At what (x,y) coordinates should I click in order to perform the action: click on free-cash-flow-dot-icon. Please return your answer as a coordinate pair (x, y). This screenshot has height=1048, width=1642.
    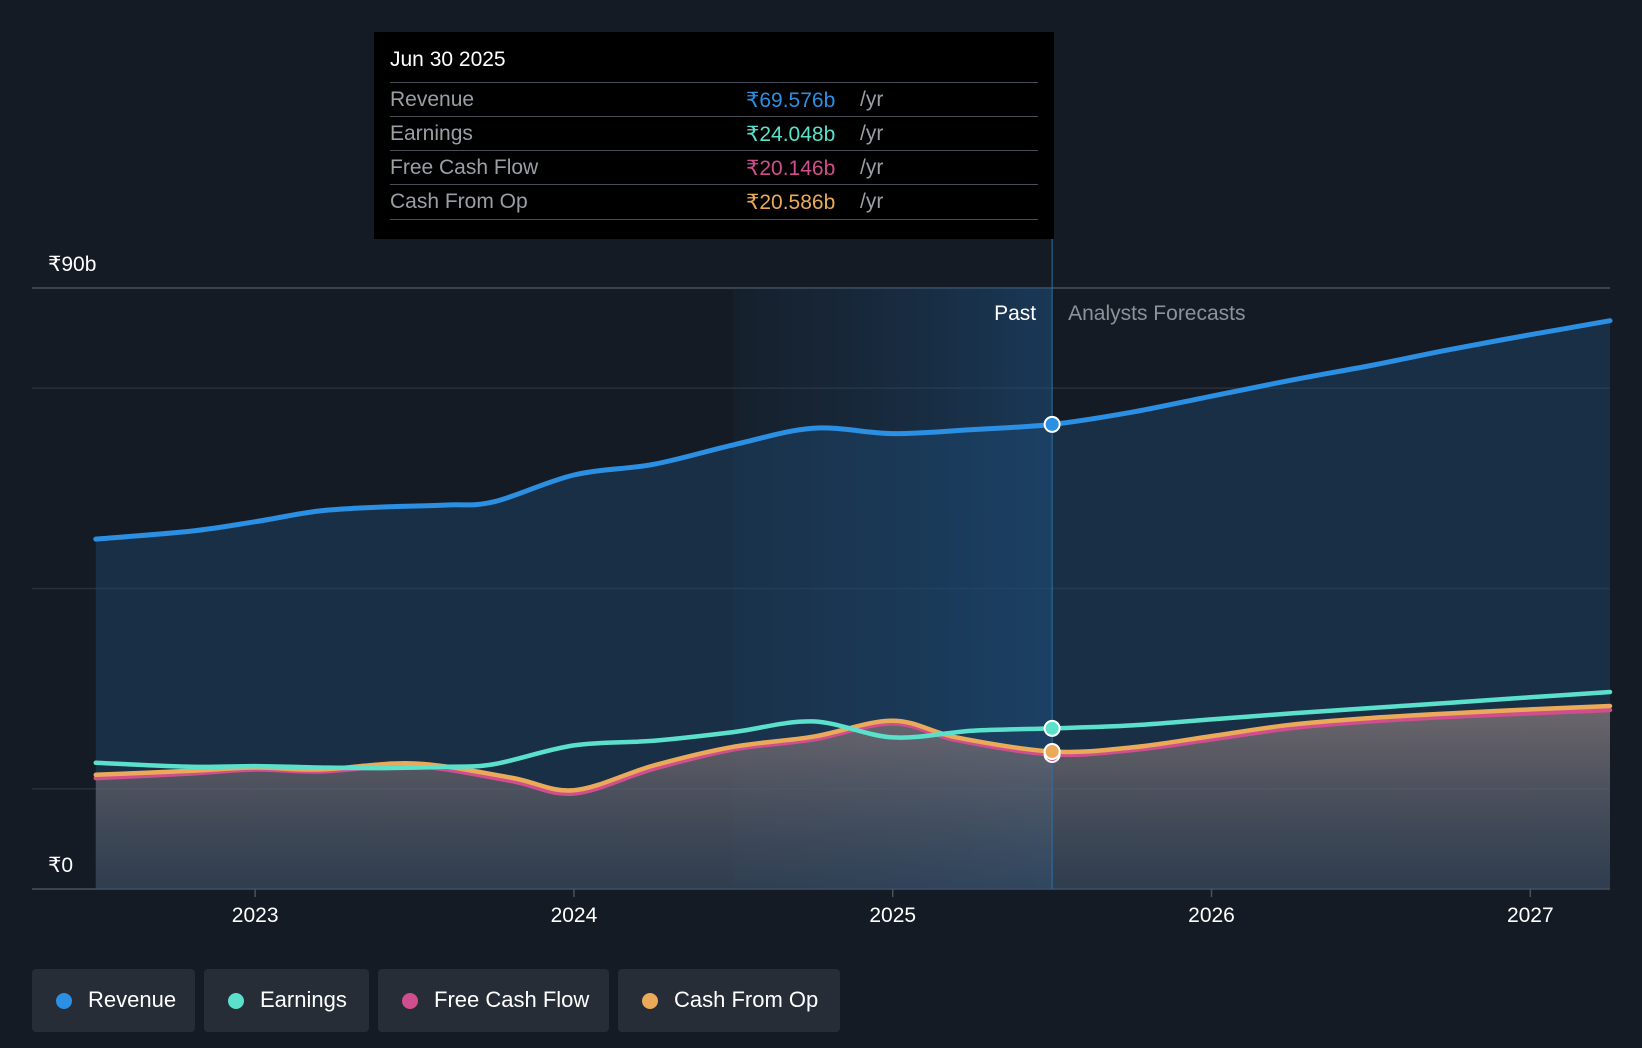
    Looking at the image, I should click on (410, 1001).